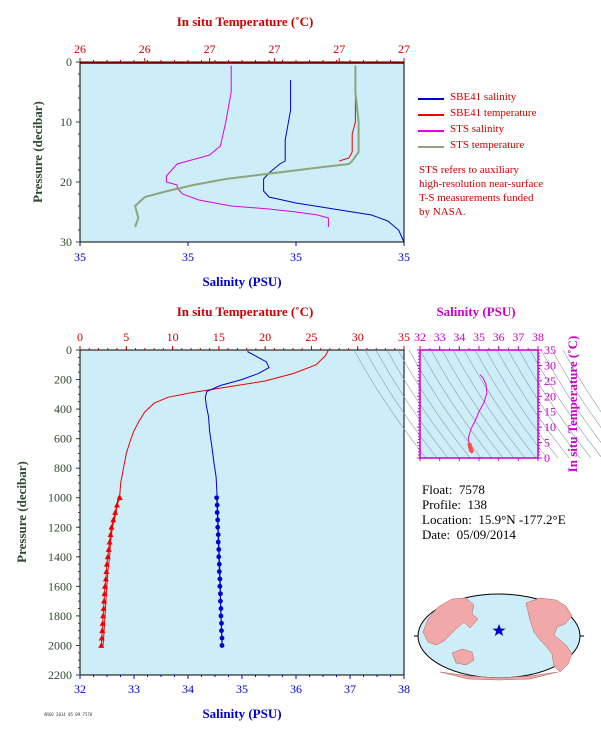  Describe the element at coordinates (550, 381) in the screenshot. I see `tick-label: 25` at that location.